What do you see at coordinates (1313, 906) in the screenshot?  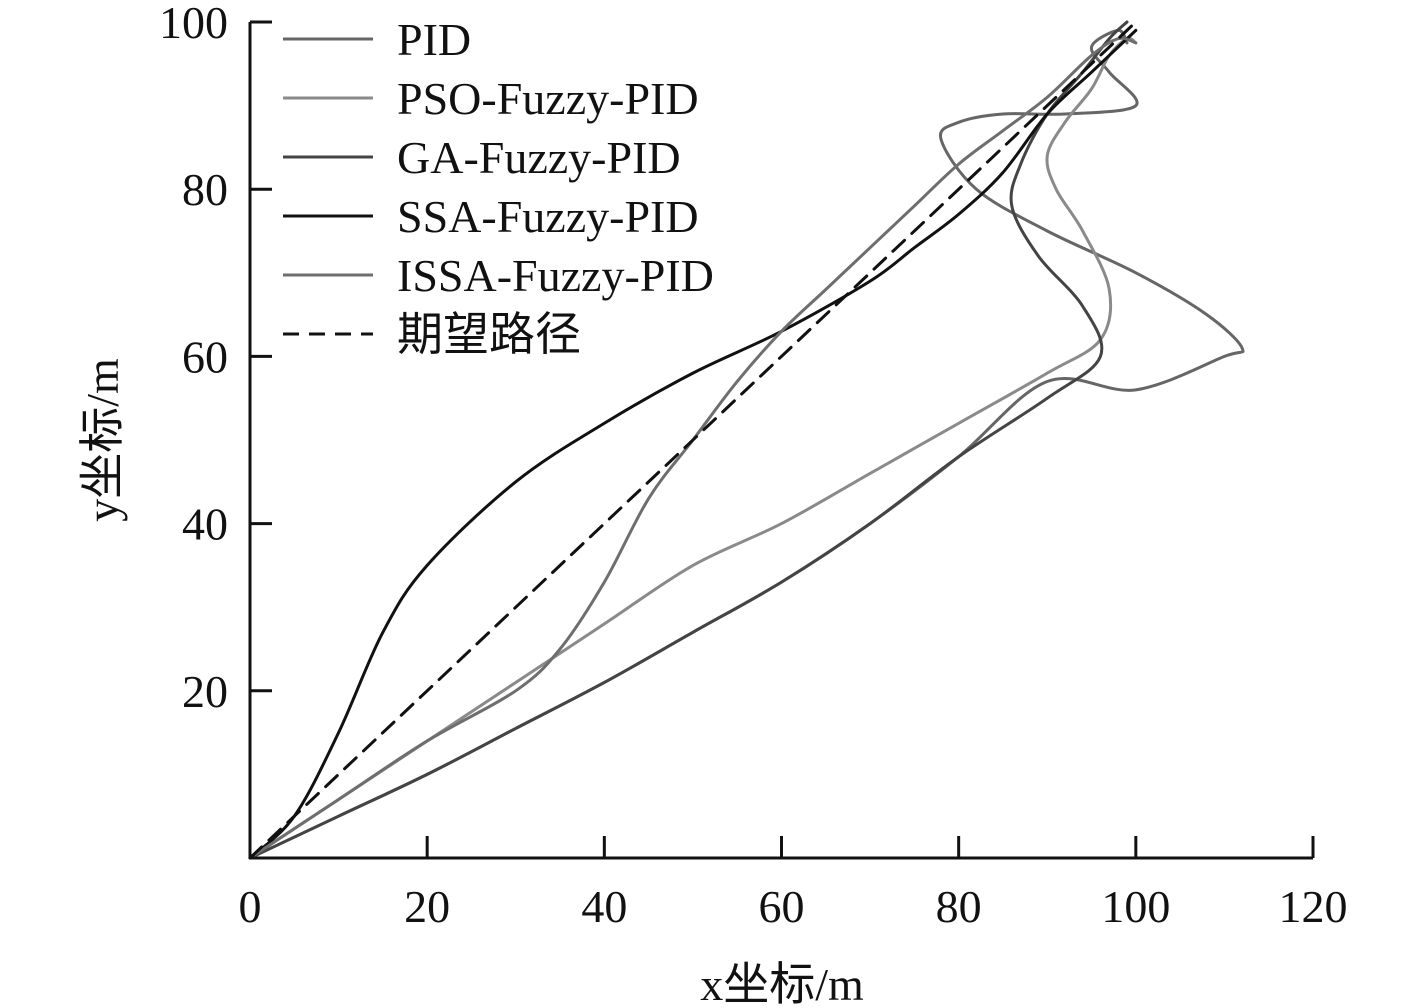 I see `x-tick-label: 120` at bounding box center [1313, 906].